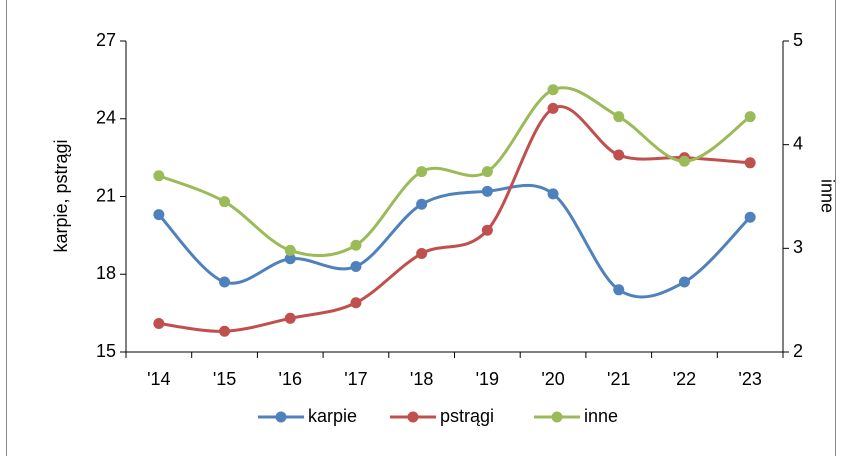  Describe the element at coordinates (798, 351) in the screenshot. I see `y2-tick-label: 2` at that location.